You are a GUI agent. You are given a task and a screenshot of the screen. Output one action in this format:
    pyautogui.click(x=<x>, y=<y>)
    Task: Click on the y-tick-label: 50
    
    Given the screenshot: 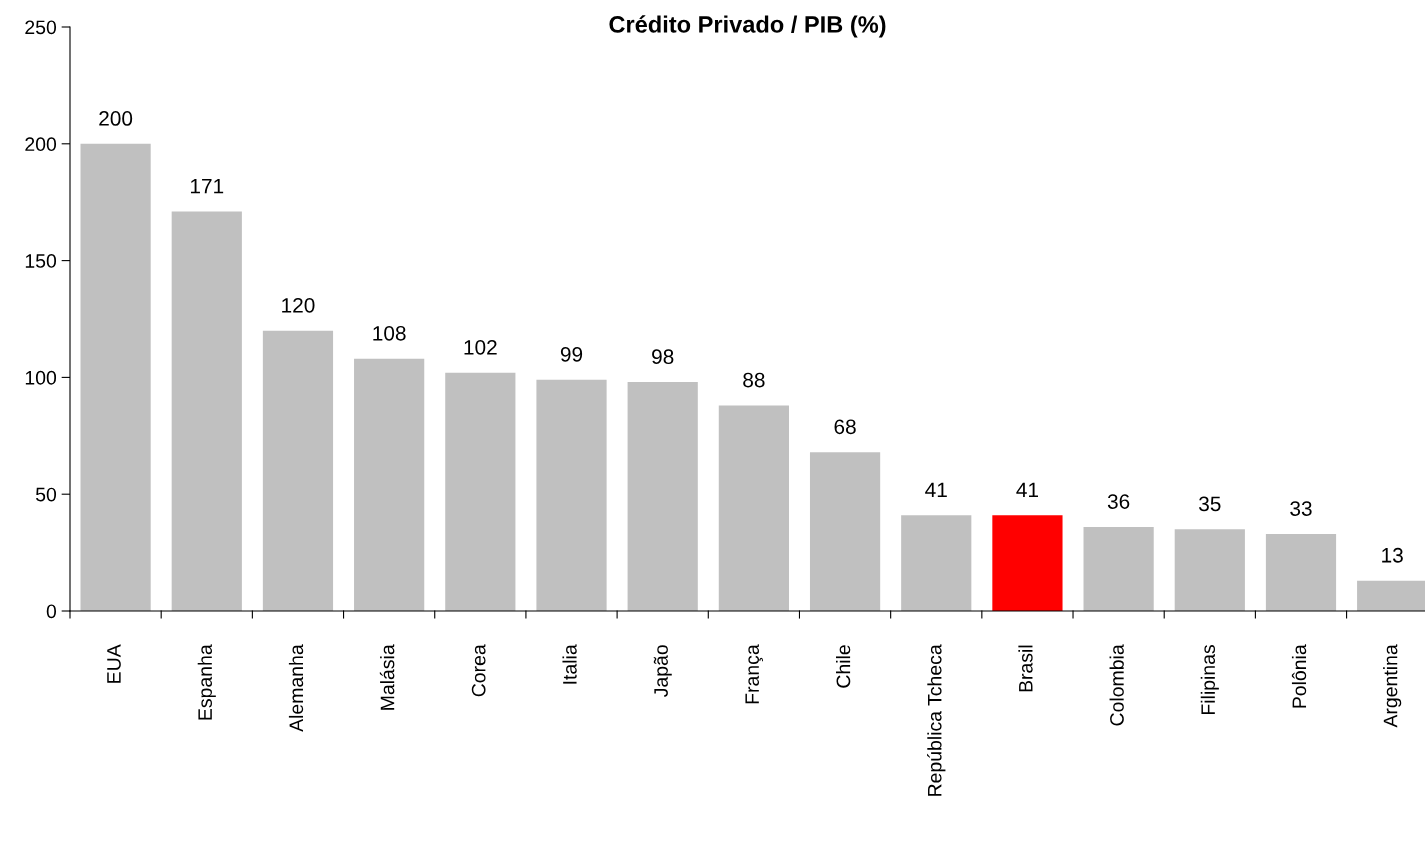 What is the action you would take?
    pyautogui.click(x=46, y=494)
    